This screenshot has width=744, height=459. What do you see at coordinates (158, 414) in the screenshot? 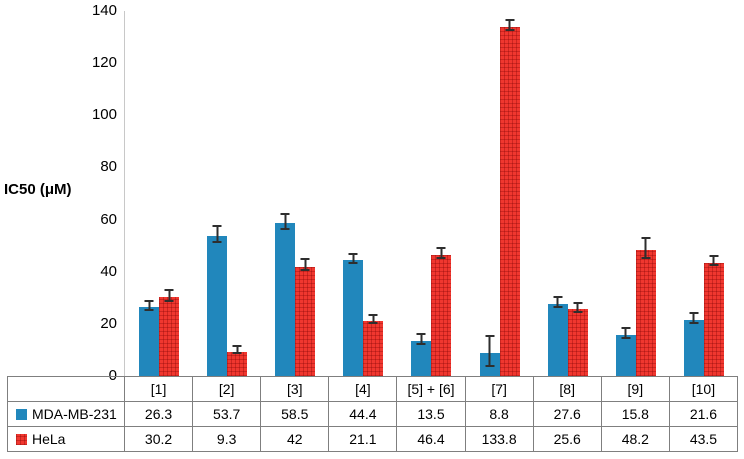
I see `value-cell: 26.3` at bounding box center [158, 414].